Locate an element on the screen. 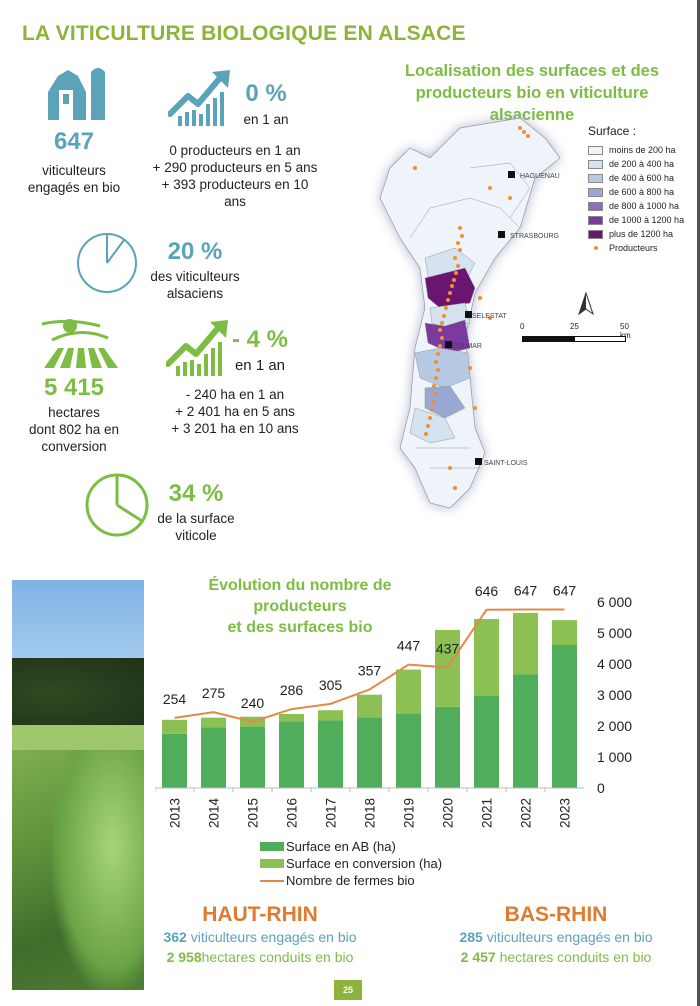 This screenshot has width=700, height=1006. svg-text: COLMAR is located at coordinates (467, 346).